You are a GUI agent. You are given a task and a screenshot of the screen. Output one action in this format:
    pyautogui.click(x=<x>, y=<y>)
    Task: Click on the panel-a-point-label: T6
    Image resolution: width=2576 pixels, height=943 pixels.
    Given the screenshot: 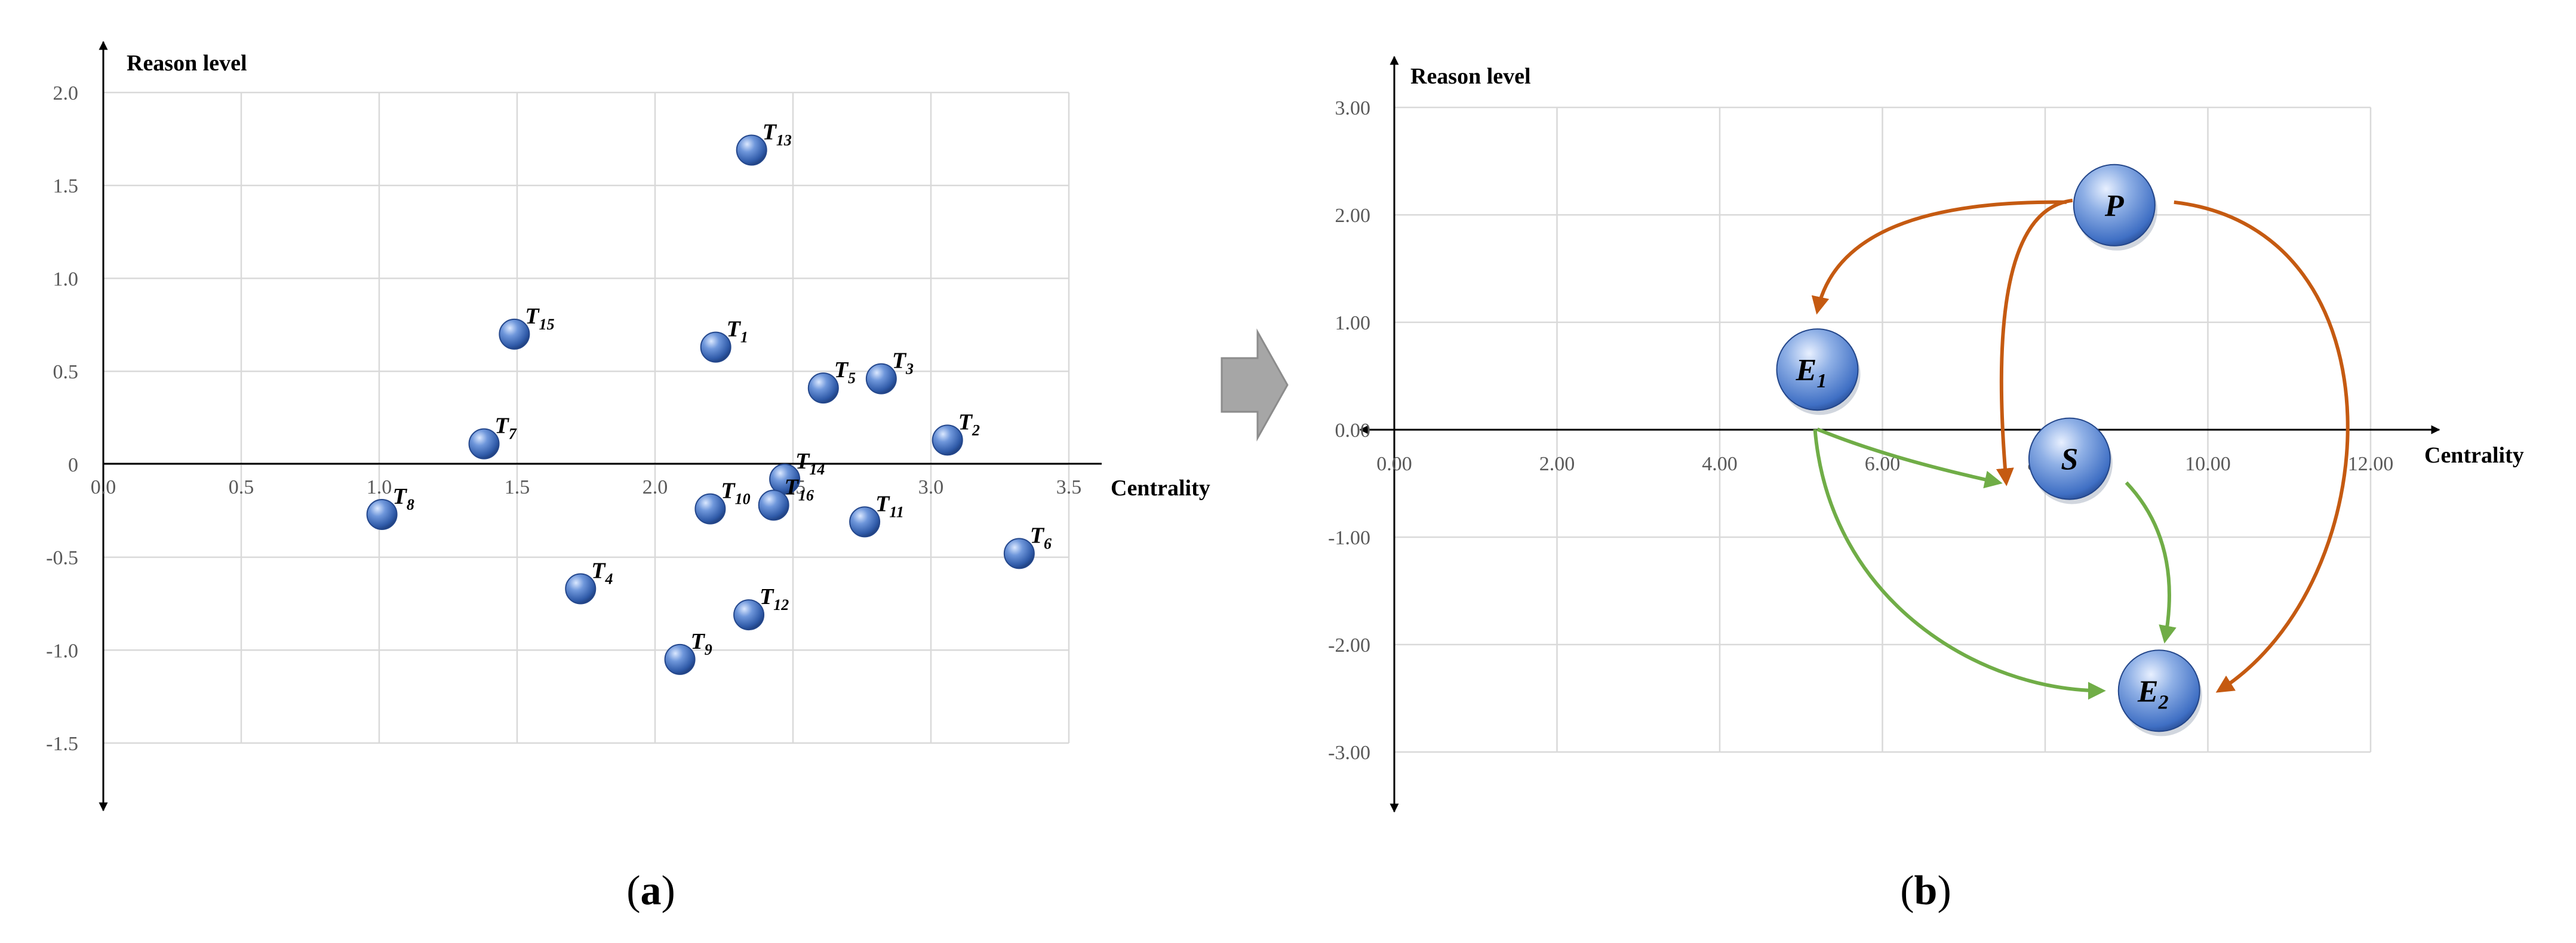 What is the action you would take?
    pyautogui.click(x=1041, y=537)
    